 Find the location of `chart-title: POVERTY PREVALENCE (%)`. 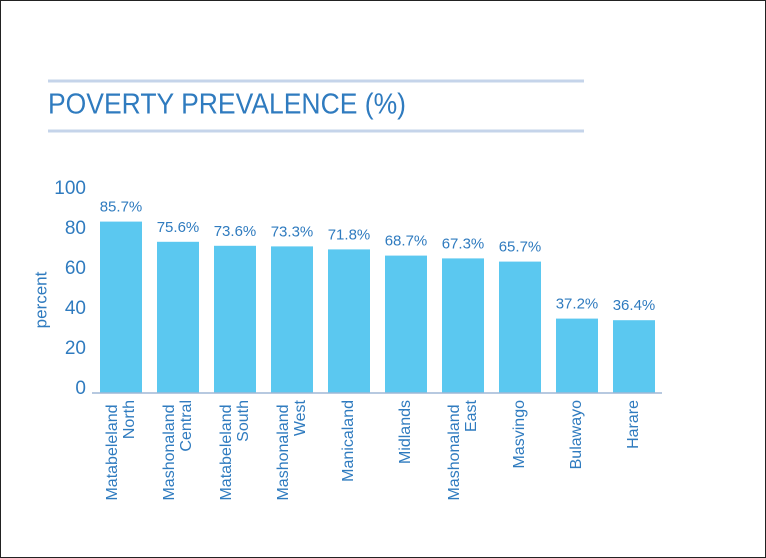

chart-title: POVERTY PREVALENCE (%) is located at coordinates (227, 105).